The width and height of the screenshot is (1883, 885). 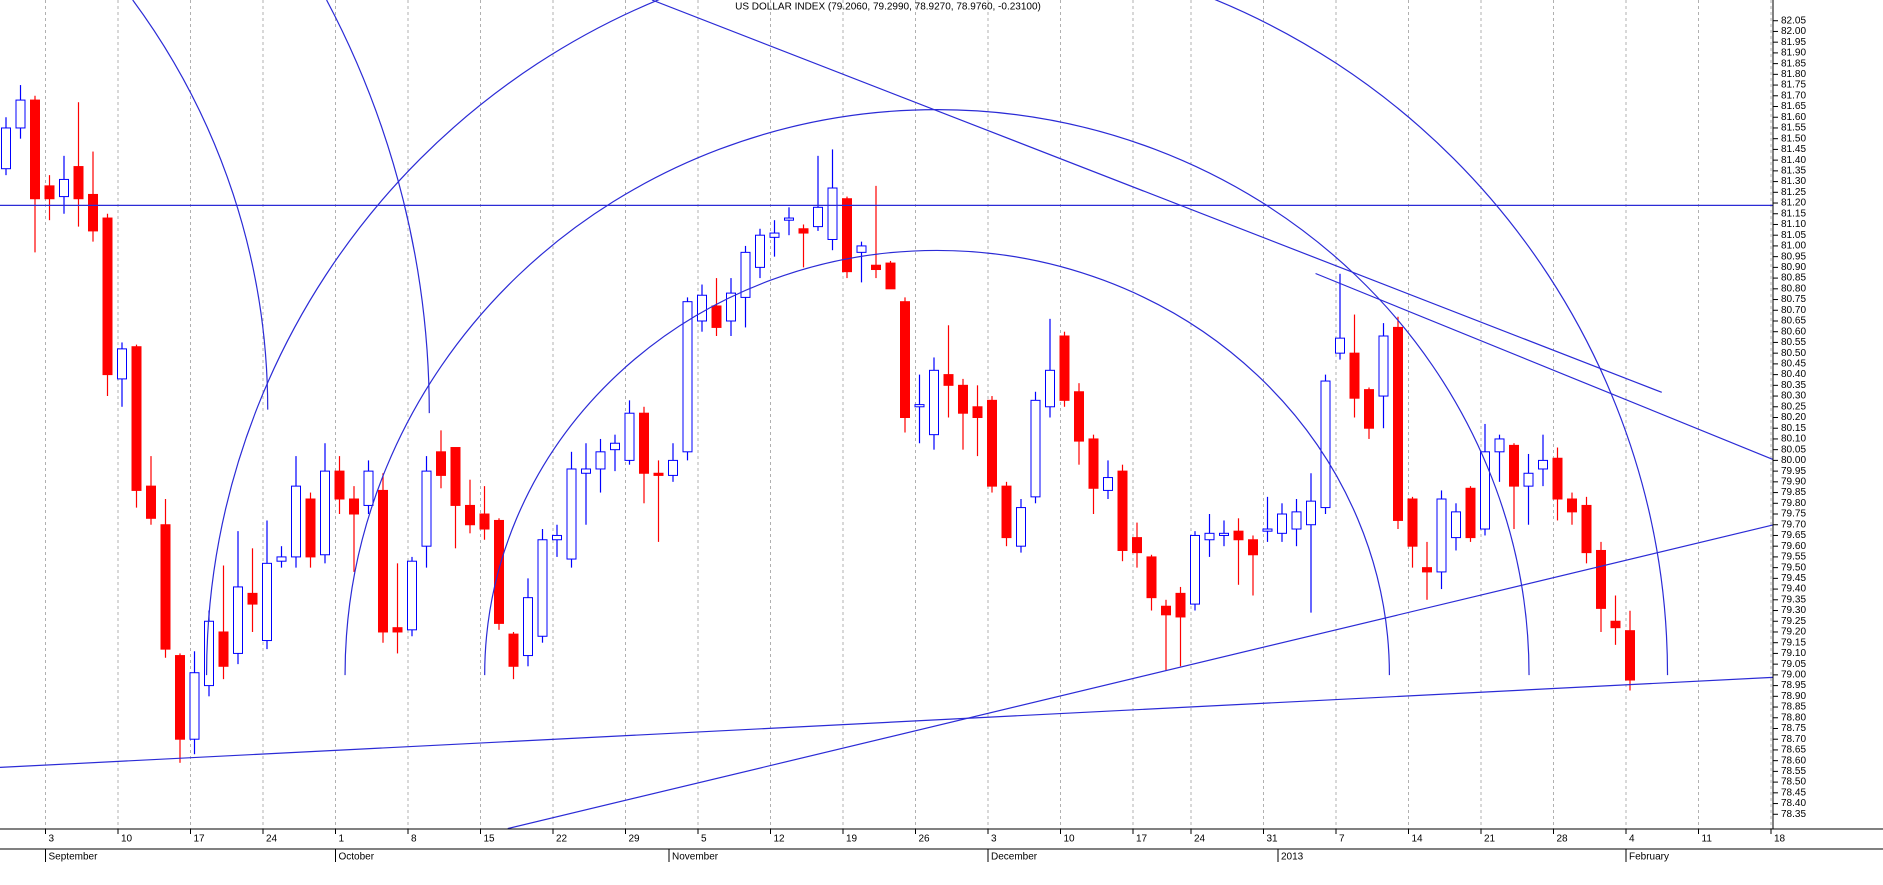 I want to click on y-tick-label: 81.25, so click(x=1793, y=192).